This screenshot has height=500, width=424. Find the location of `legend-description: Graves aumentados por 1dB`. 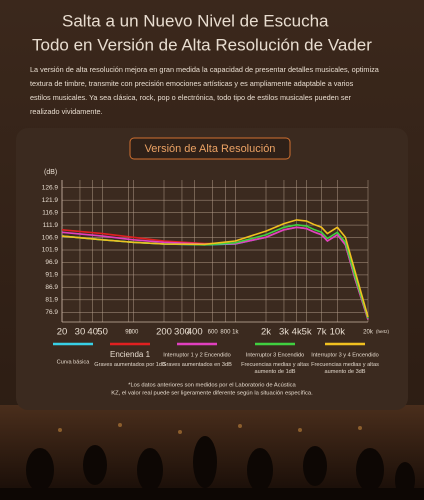

legend-description: Graves aumentados por 1dB is located at coordinates (130, 365).